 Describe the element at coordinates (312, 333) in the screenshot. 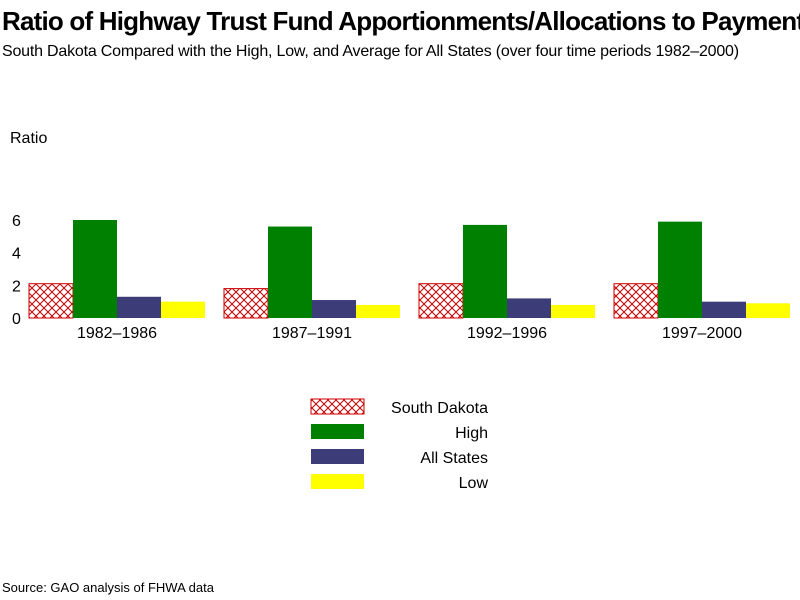

I see `x-tick-label: 1987–1991` at that location.